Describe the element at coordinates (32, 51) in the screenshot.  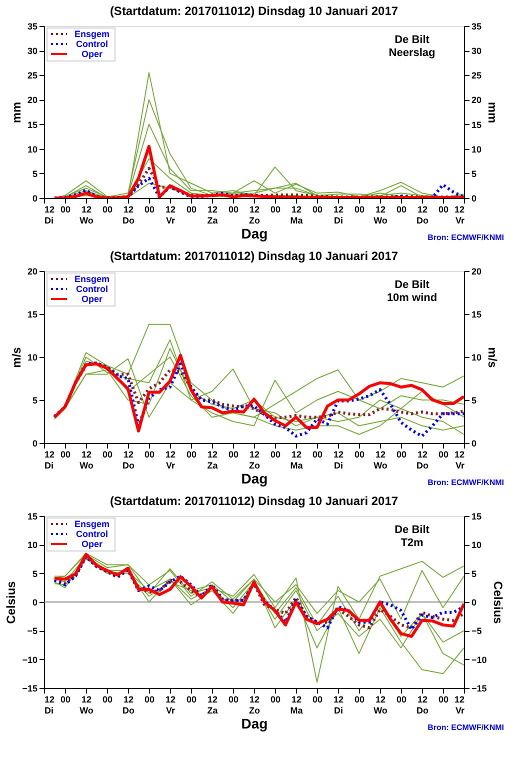
I see `y-tick-label: 30` at that location.